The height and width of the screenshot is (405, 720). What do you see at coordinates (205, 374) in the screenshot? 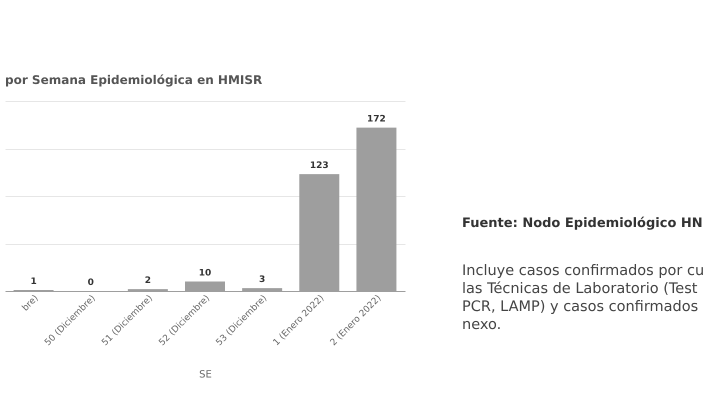
I see `x-axis-title: SE` at bounding box center [205, 374].